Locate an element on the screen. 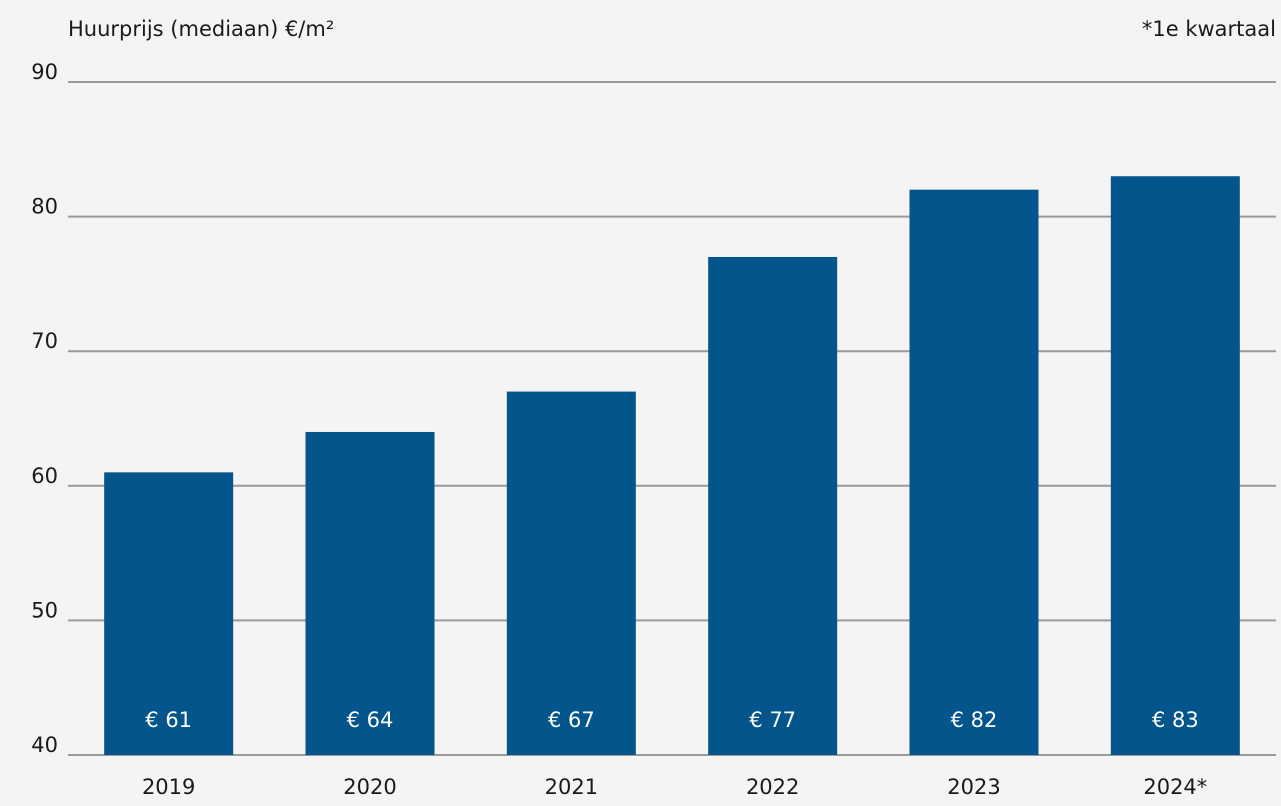 This screenshot has width=1281, height=806. x-category-label: 2020 is located at coordinates (369, 787).